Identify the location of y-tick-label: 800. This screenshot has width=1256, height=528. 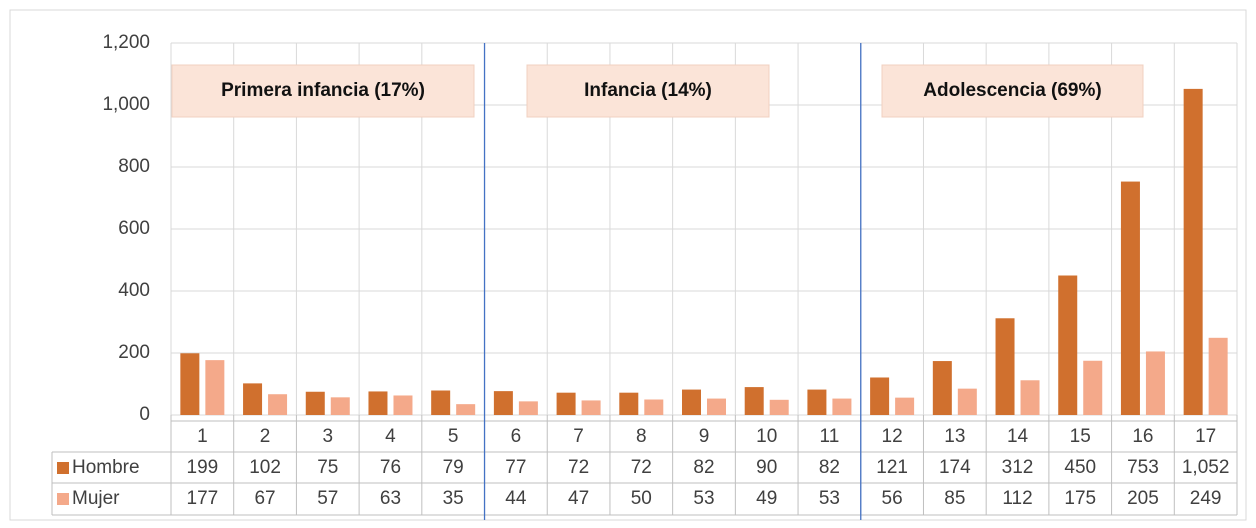
(134, 166).